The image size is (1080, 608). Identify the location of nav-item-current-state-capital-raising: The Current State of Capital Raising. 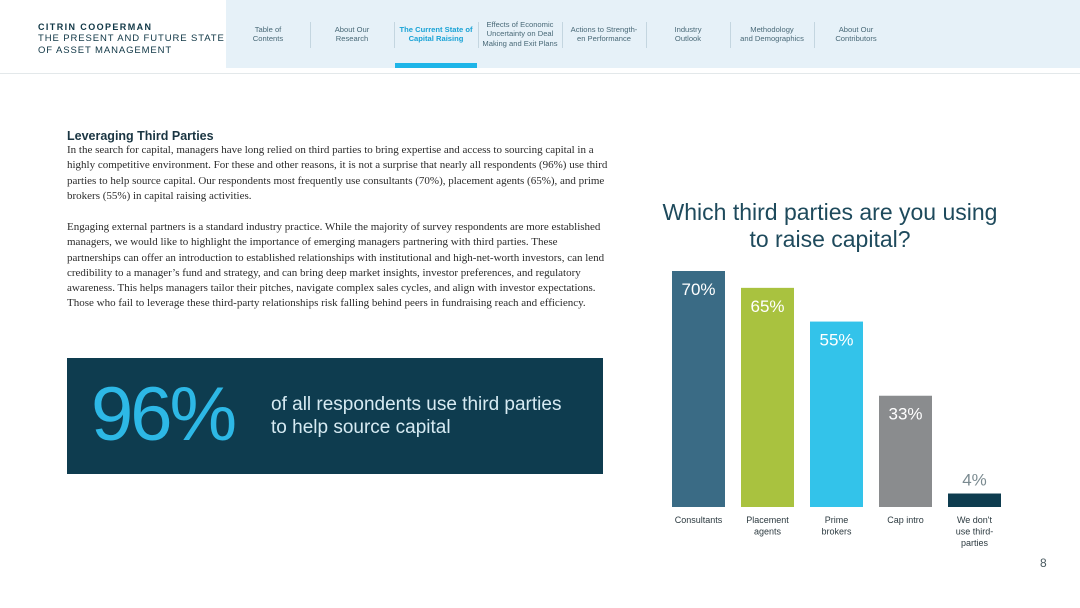
(436, 34).